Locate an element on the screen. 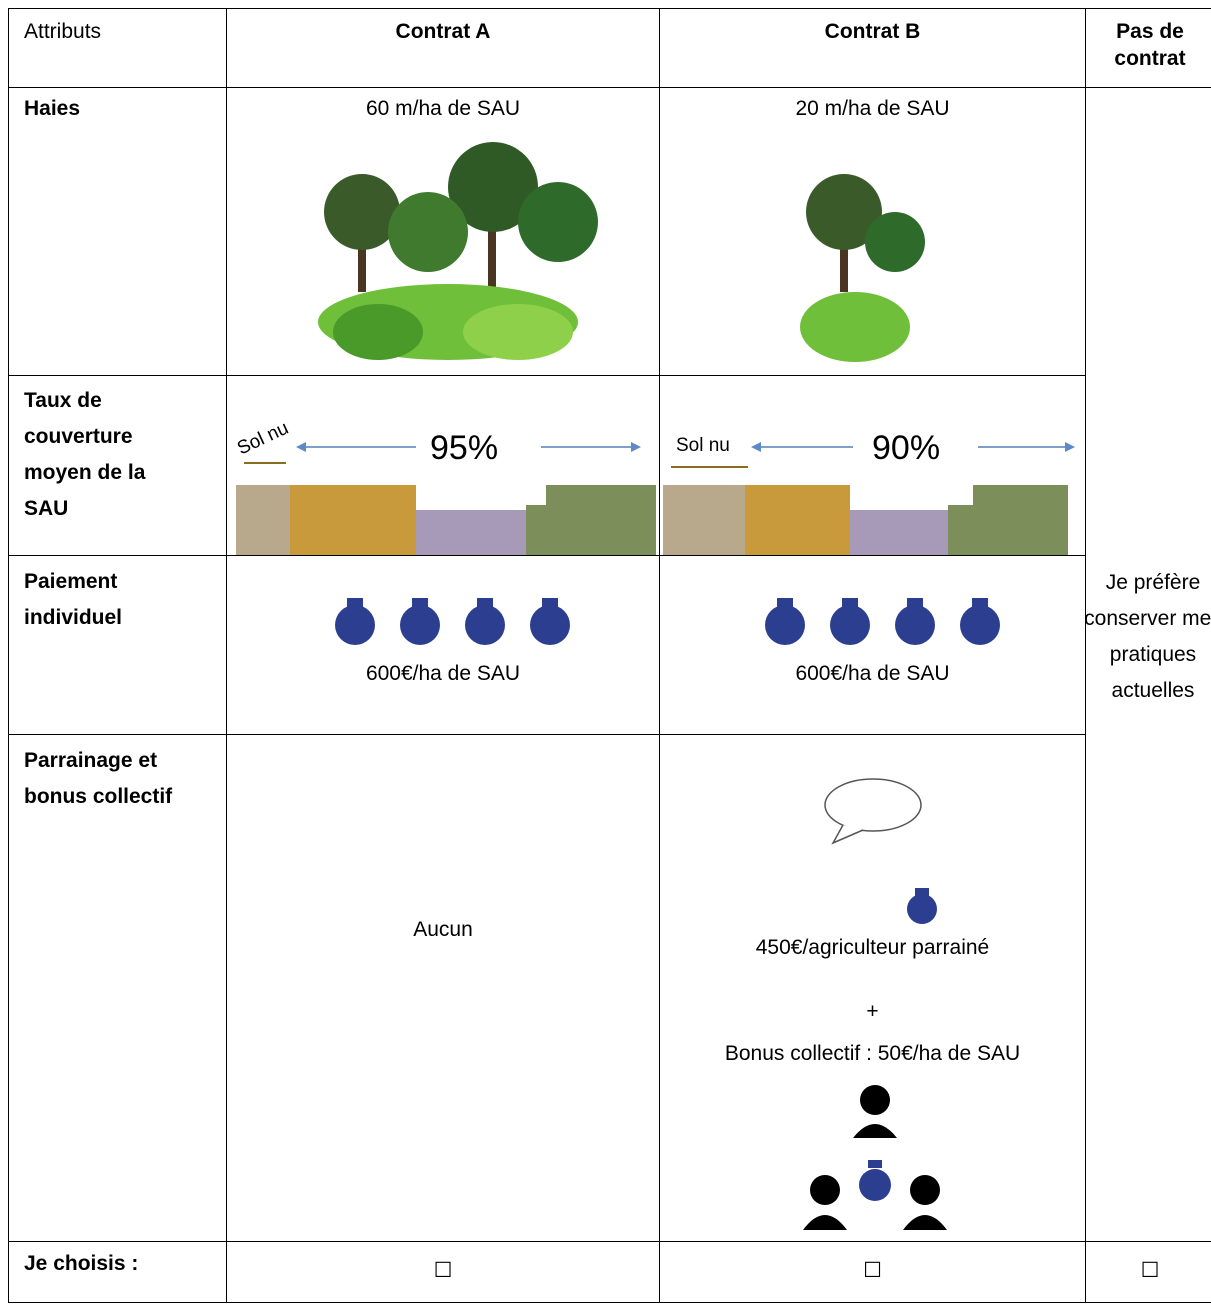  cell-text: Bonus collectif : 50€/ha de SAU is located at coordinates (872, 1053).